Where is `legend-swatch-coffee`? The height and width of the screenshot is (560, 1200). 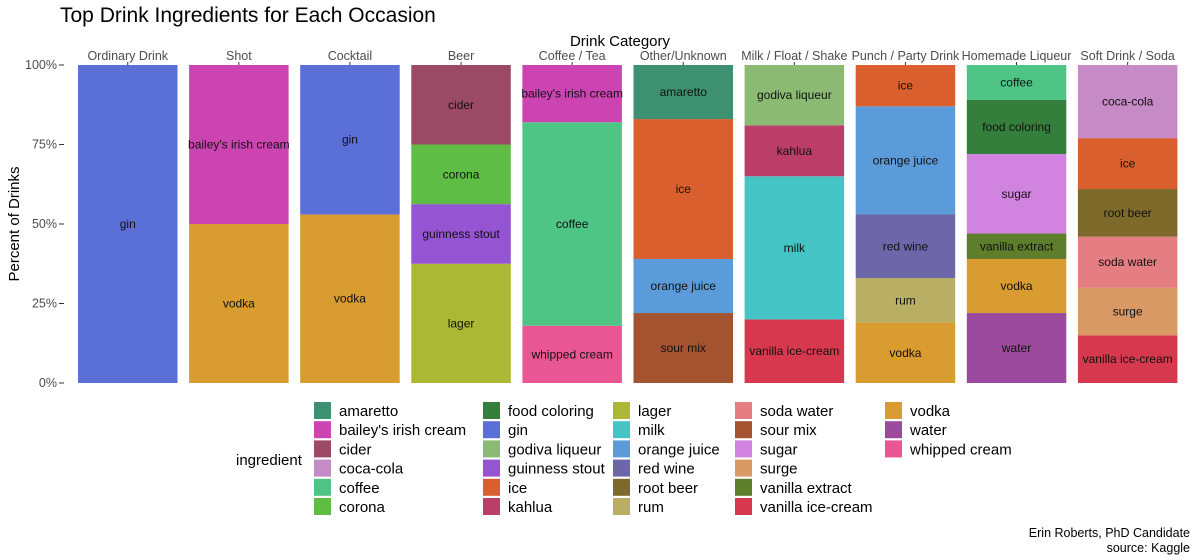 legend-swatch-coffee is located at coordinates (322, 487).